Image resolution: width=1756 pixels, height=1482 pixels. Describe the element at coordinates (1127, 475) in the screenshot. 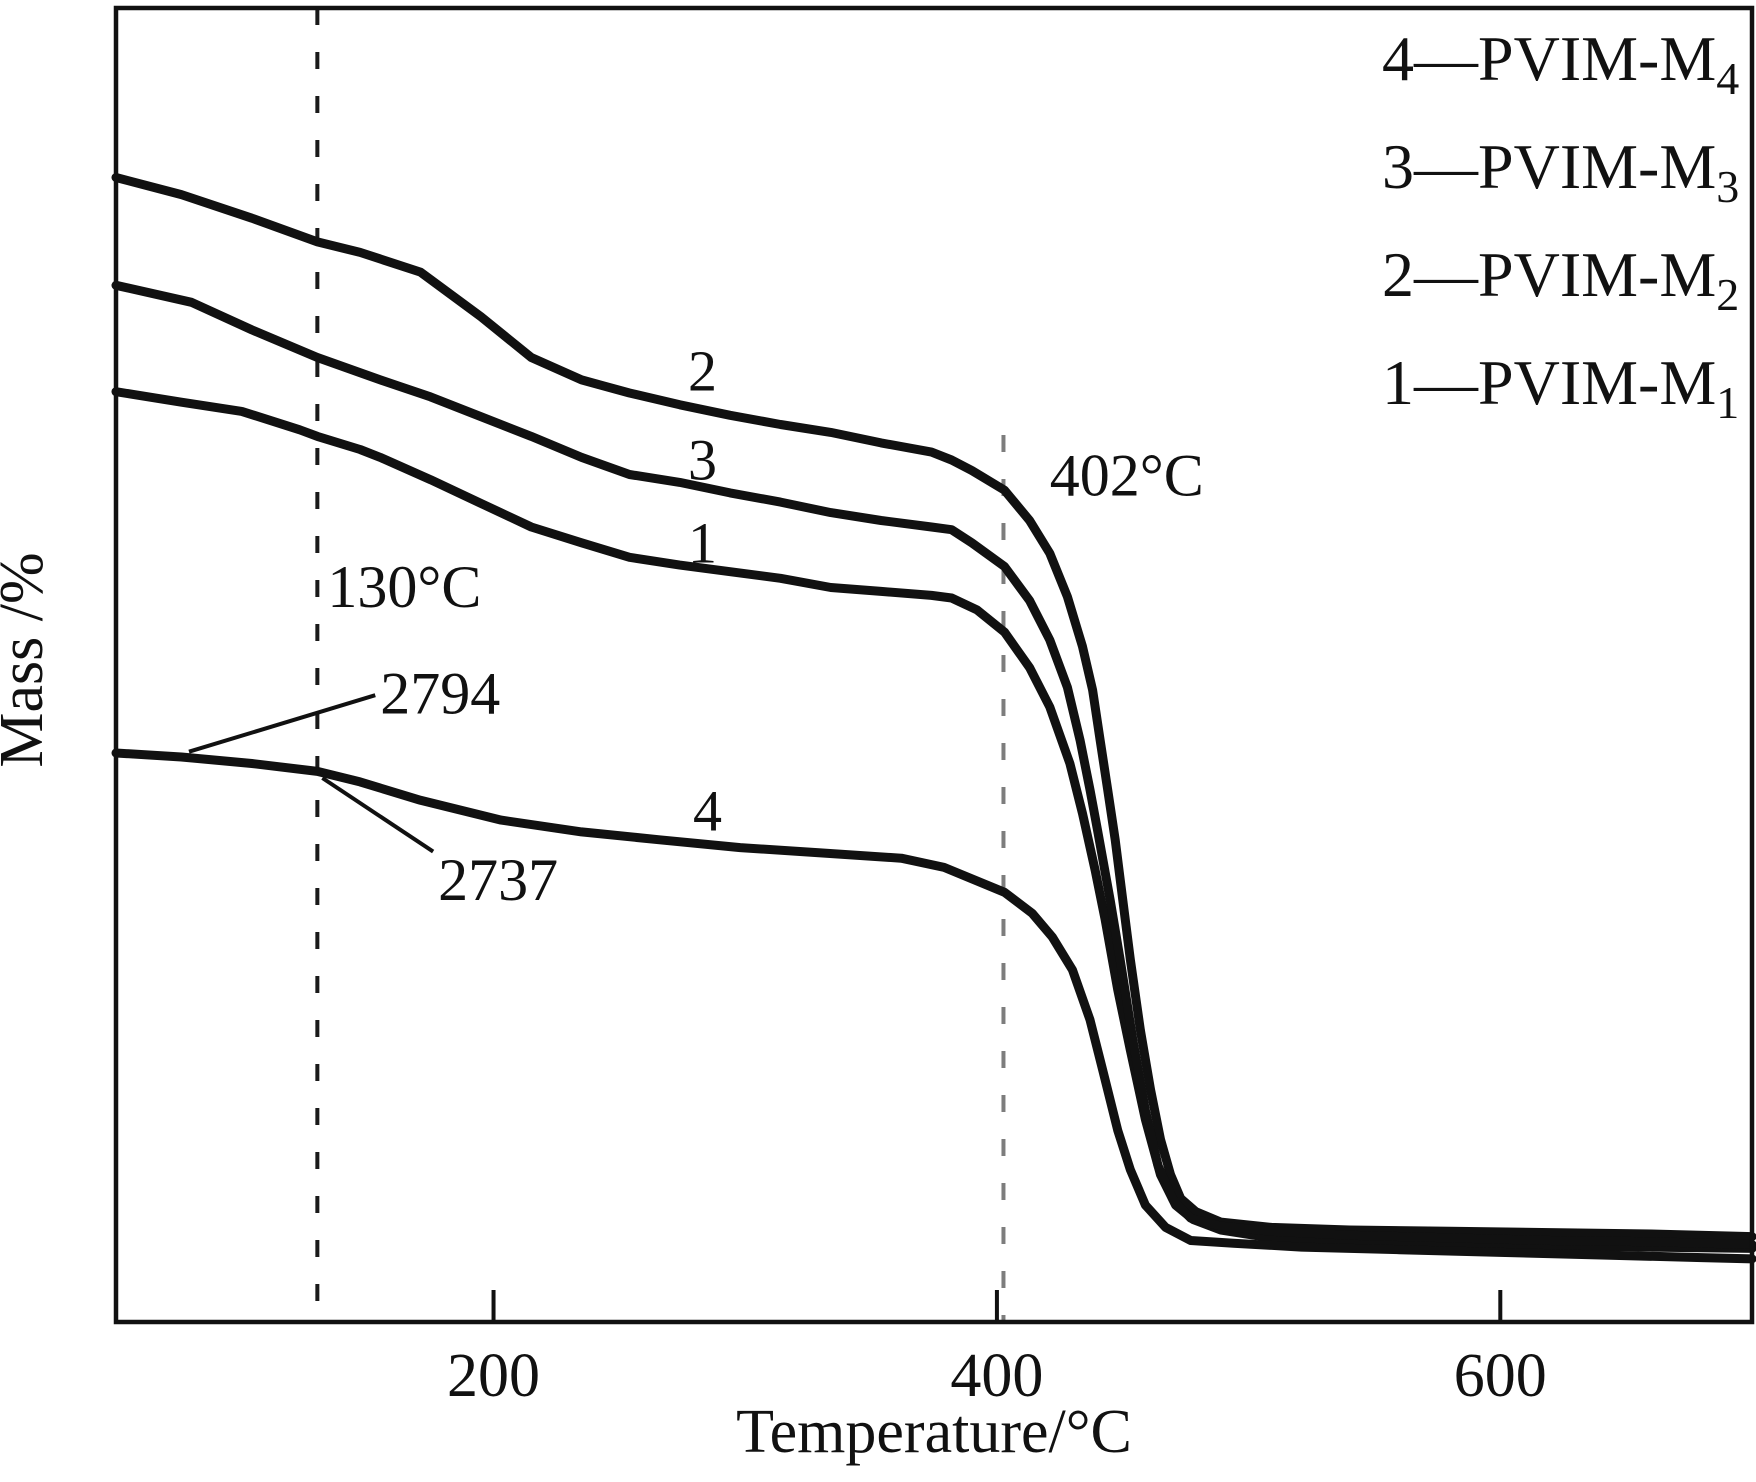

I see `annotation-402c: 402°C` at that location.